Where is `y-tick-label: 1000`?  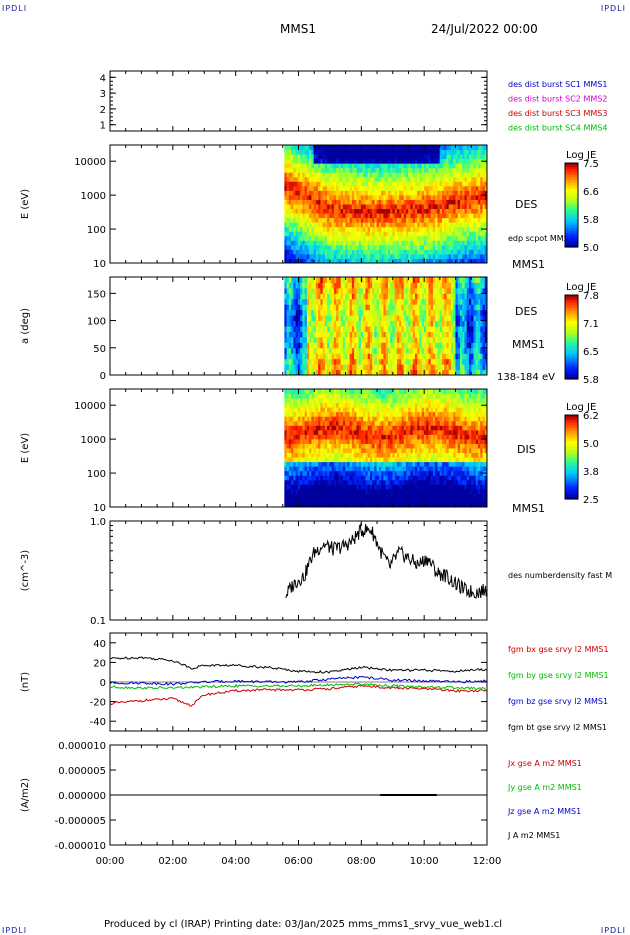
y-tick-label: 1000 is located at coordinates (93, 196).